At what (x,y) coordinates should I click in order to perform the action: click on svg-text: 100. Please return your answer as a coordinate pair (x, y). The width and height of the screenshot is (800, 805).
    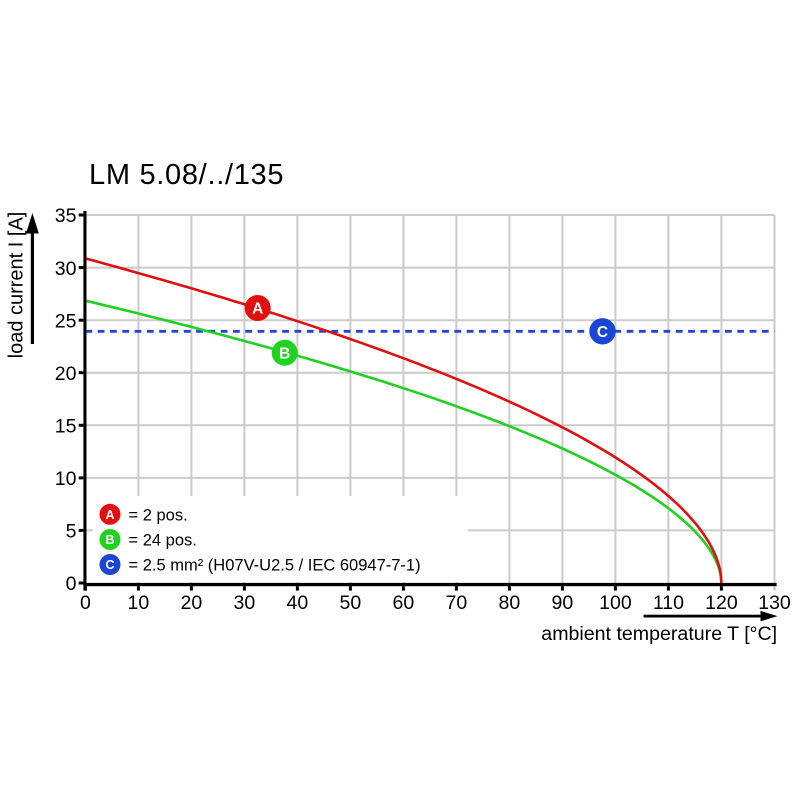
    Looking at the image, I should click on (615, 603).